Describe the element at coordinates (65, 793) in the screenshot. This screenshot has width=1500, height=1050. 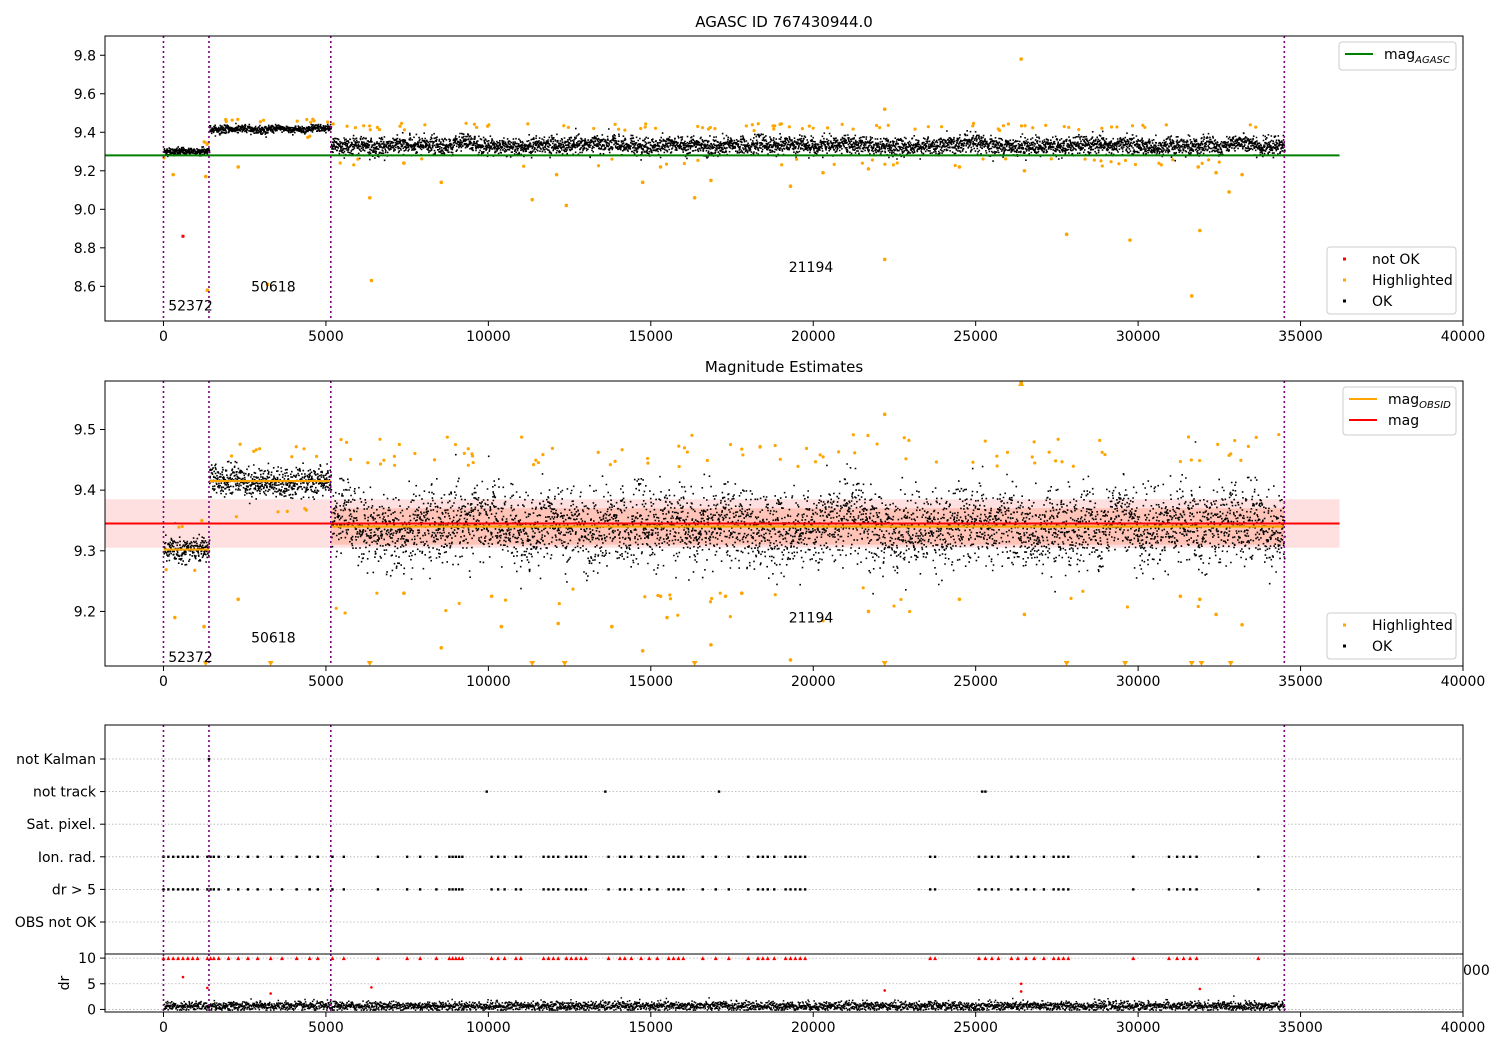
I see `flag-row-label: not track` at that location.